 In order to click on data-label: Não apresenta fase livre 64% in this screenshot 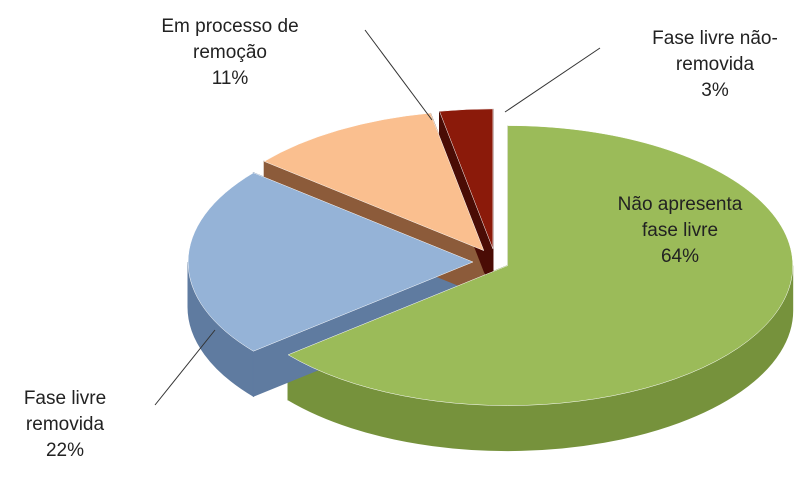, I will do `click(680, 231)`.